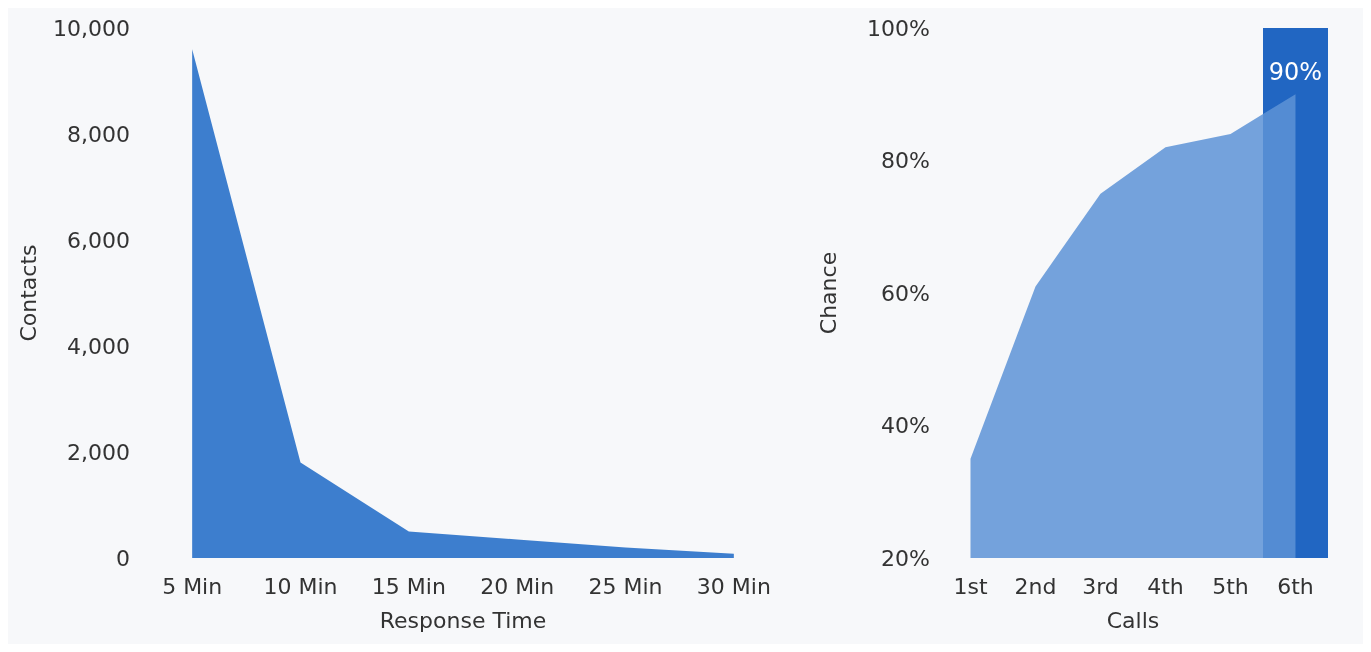 The height and width of the screenshot is (652, 1371). I want to click on x-tick-label: 10 Min, so click(300, 586).